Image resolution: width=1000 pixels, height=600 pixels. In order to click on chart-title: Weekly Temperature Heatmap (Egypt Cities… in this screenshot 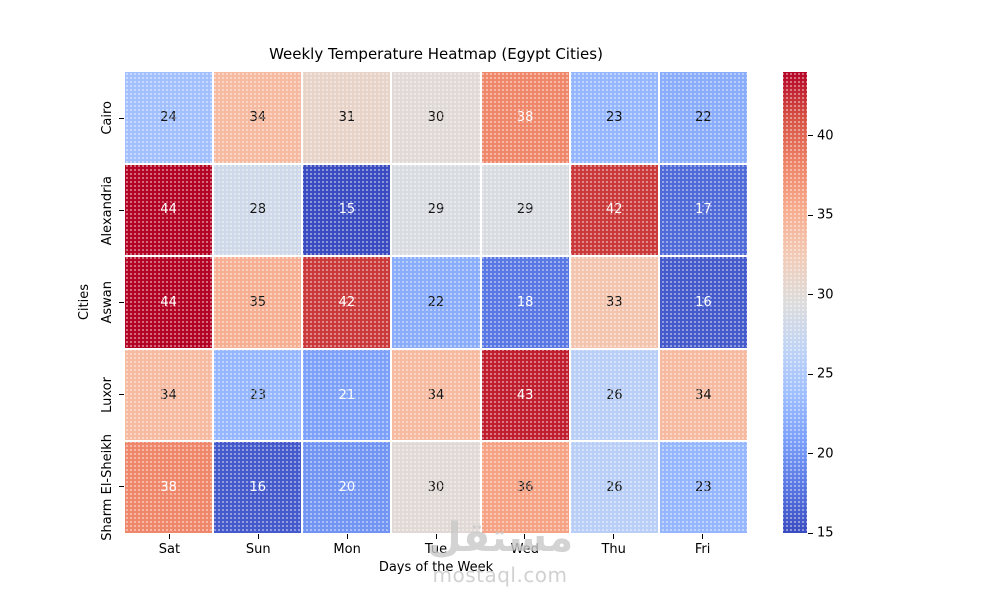, I will do `click(436, 54)`.